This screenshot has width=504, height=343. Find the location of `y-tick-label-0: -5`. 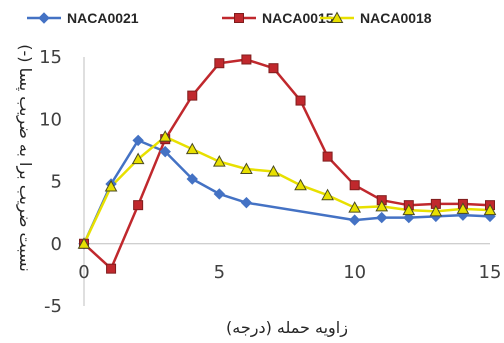

y-tick-label-0: -5 is located at coordinates (53, 306).